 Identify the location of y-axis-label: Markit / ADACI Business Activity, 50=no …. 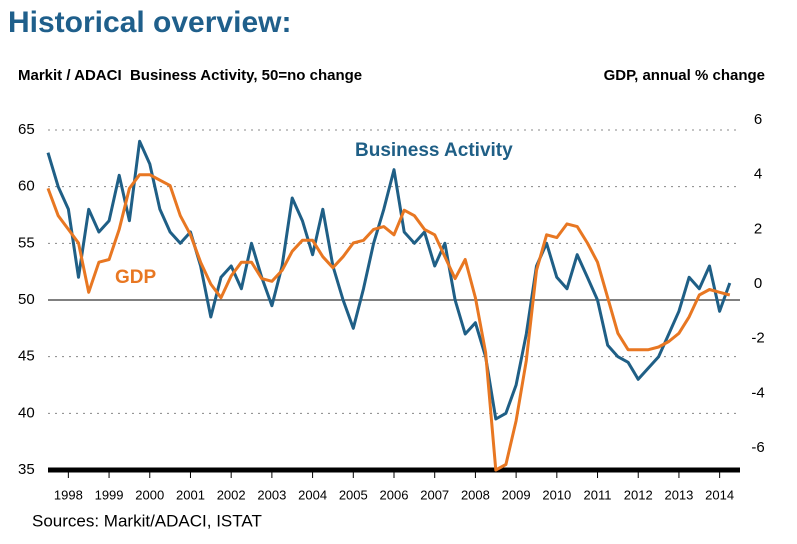
(190, 75).